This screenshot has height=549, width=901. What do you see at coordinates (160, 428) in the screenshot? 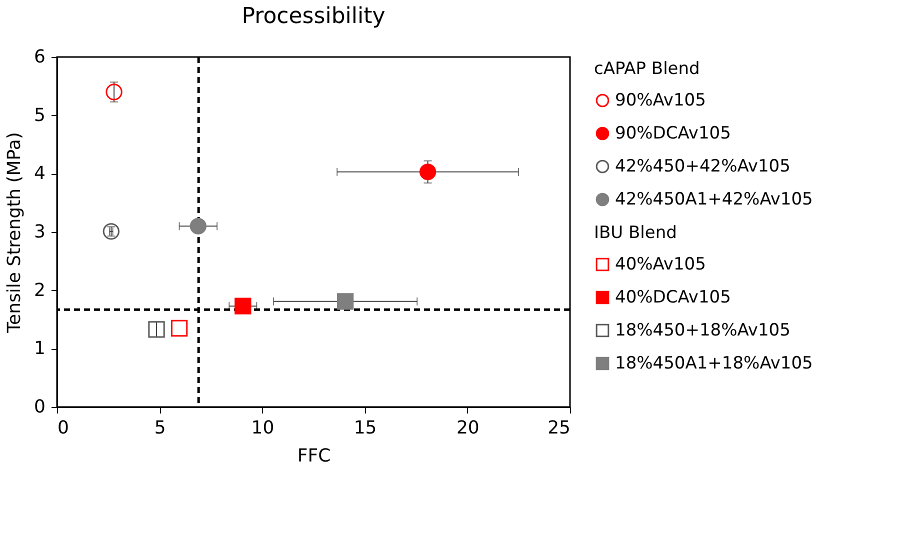
I see `x-tick-label: 5` at bounding box center [160, 428].